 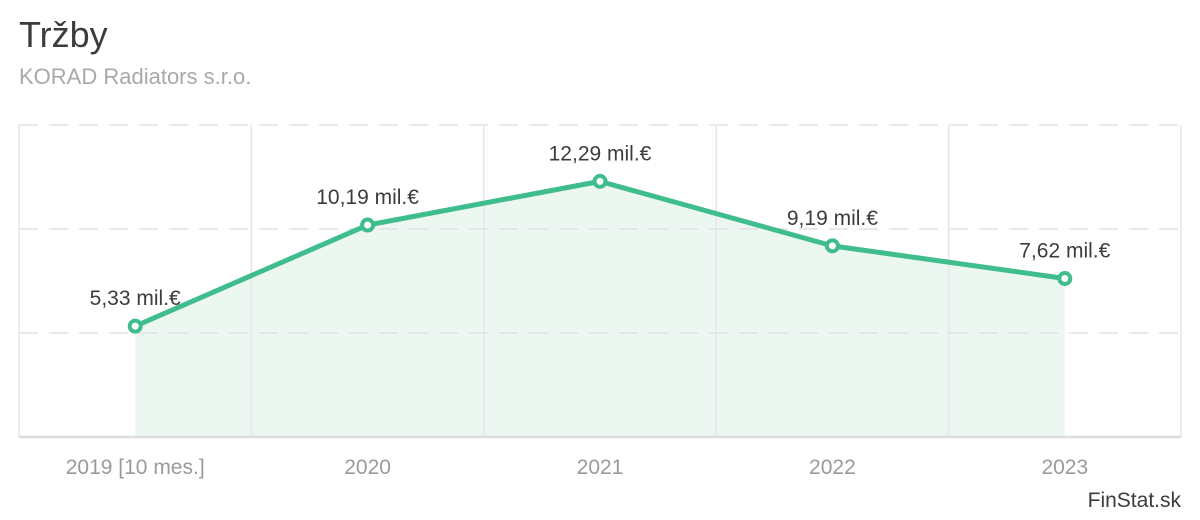 I want to click on x-axis-label: 2023, so click(x=1064, y=467).